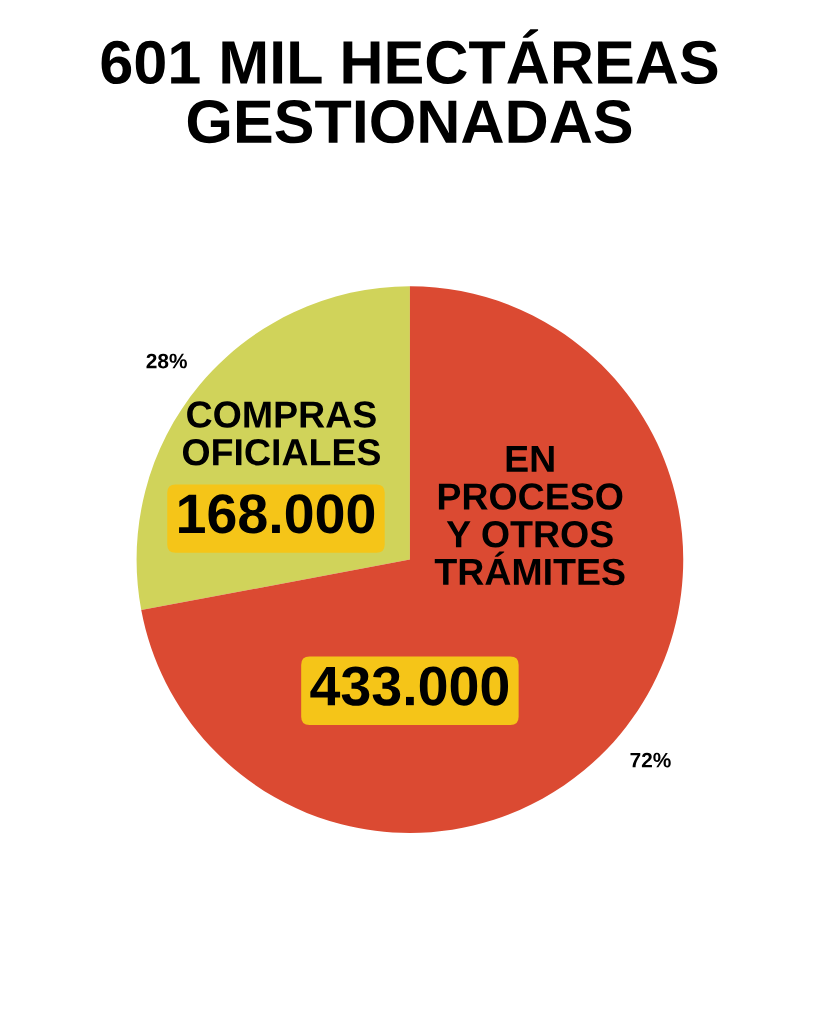  I want to click on text: 72%, so click(650, 760).